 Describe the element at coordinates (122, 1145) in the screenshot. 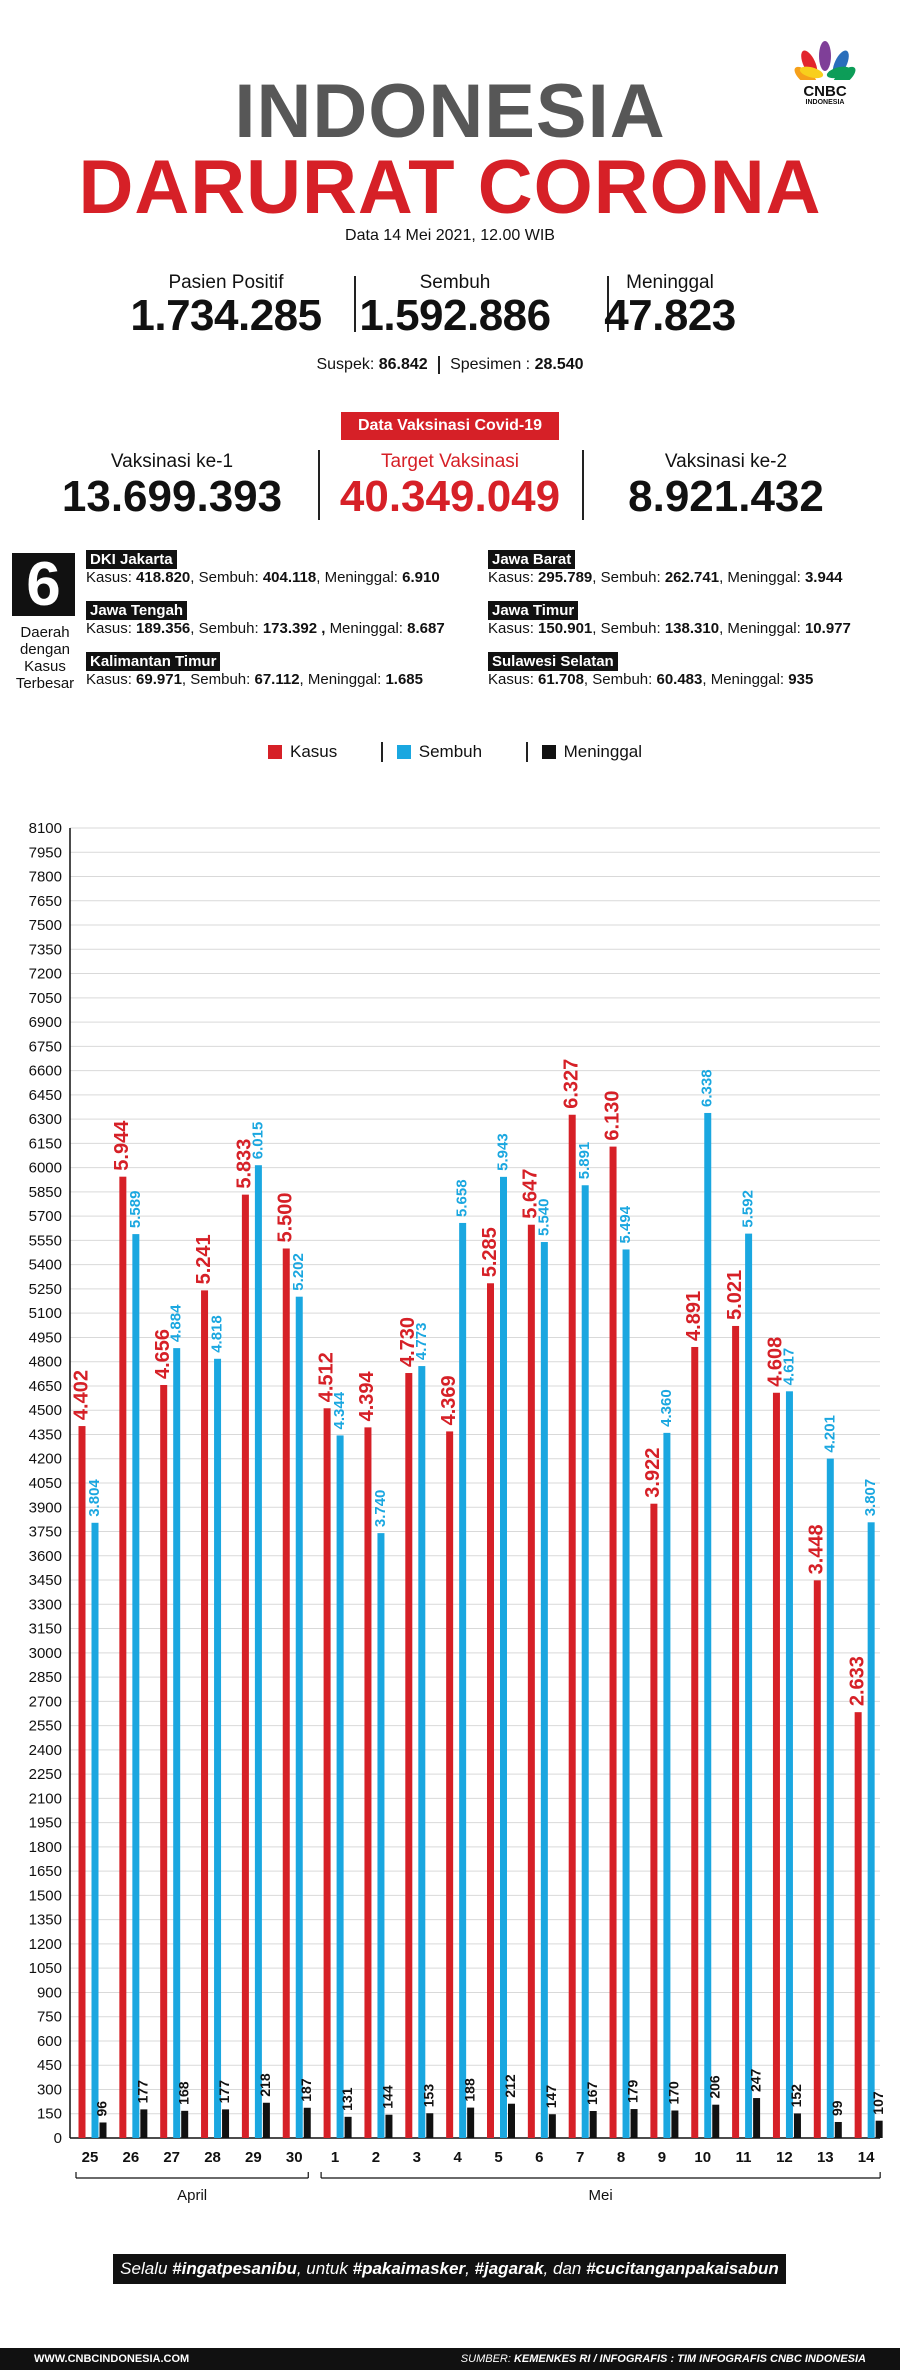

I see `data-label-kasus: 5.944` at that location.